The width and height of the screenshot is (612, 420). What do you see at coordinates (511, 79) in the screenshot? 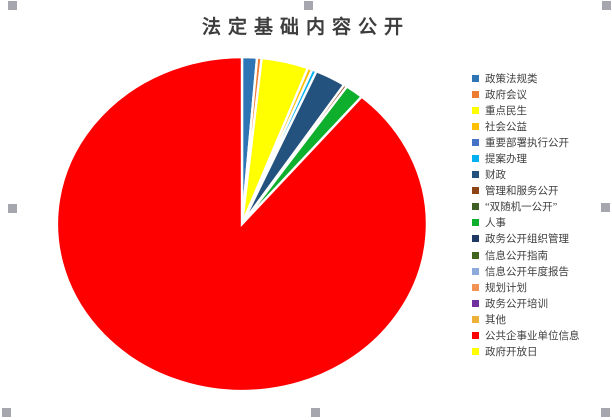
I see `legend-label: 政策法规类` at bounding box center [511, 79].